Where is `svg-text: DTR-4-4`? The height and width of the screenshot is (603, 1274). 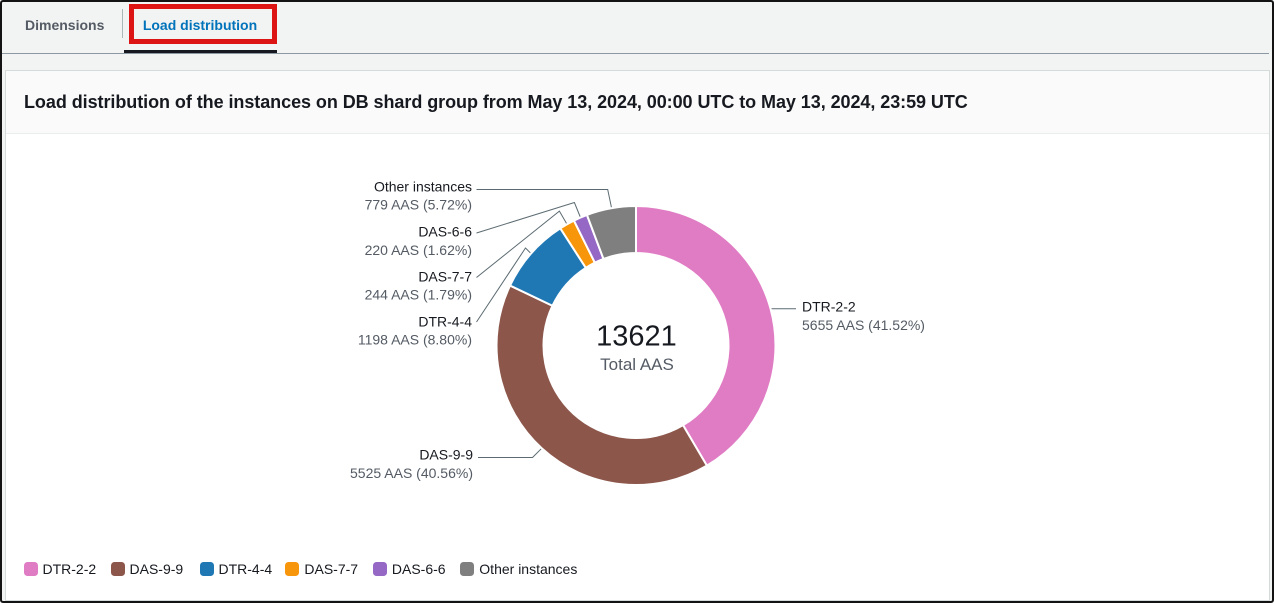 svg-text: DTR-4-4 is located at coordinates (445, 321).